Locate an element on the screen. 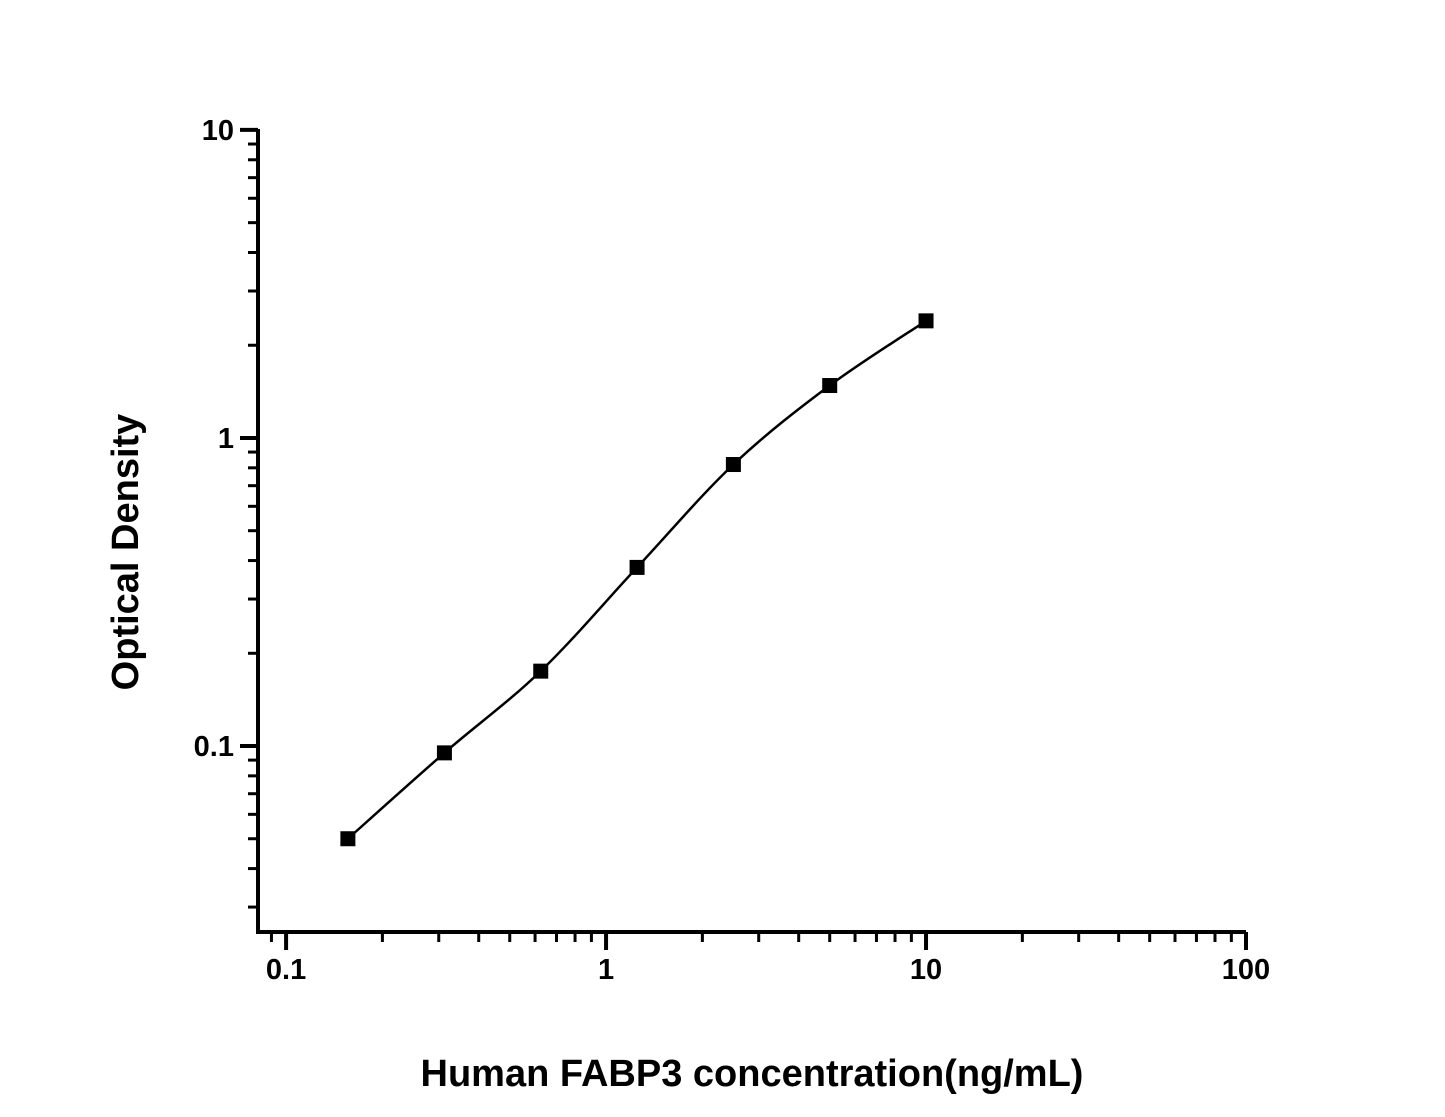 Image resolution: width=1445 pixels, height=1117 pixels. y-tick-label: 0.1 is located at coordinates (214, 747).